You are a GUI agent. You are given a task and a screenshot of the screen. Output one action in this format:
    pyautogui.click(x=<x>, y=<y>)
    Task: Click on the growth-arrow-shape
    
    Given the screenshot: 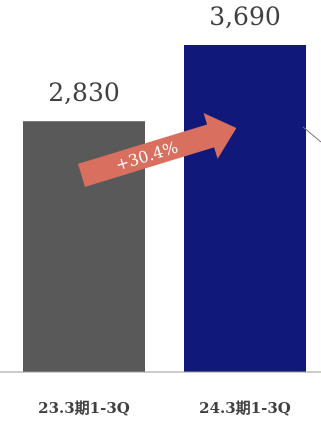 What is the action you would take?
    pyautogui.click(x=157, y=149)
    